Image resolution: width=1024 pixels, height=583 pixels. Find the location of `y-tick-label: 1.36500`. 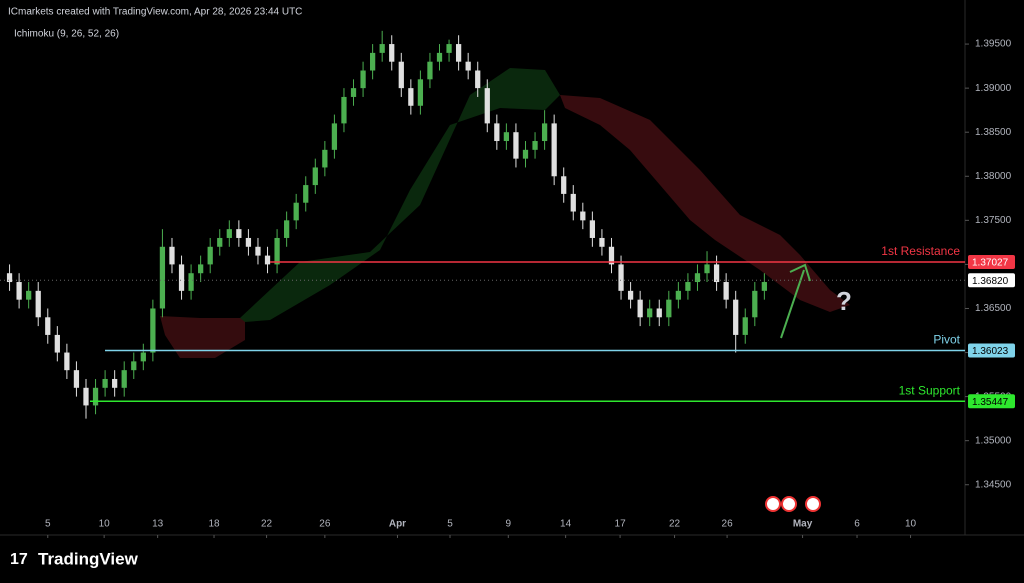

y-tick-label: 1.36500 is located at coordinates (993, 308).